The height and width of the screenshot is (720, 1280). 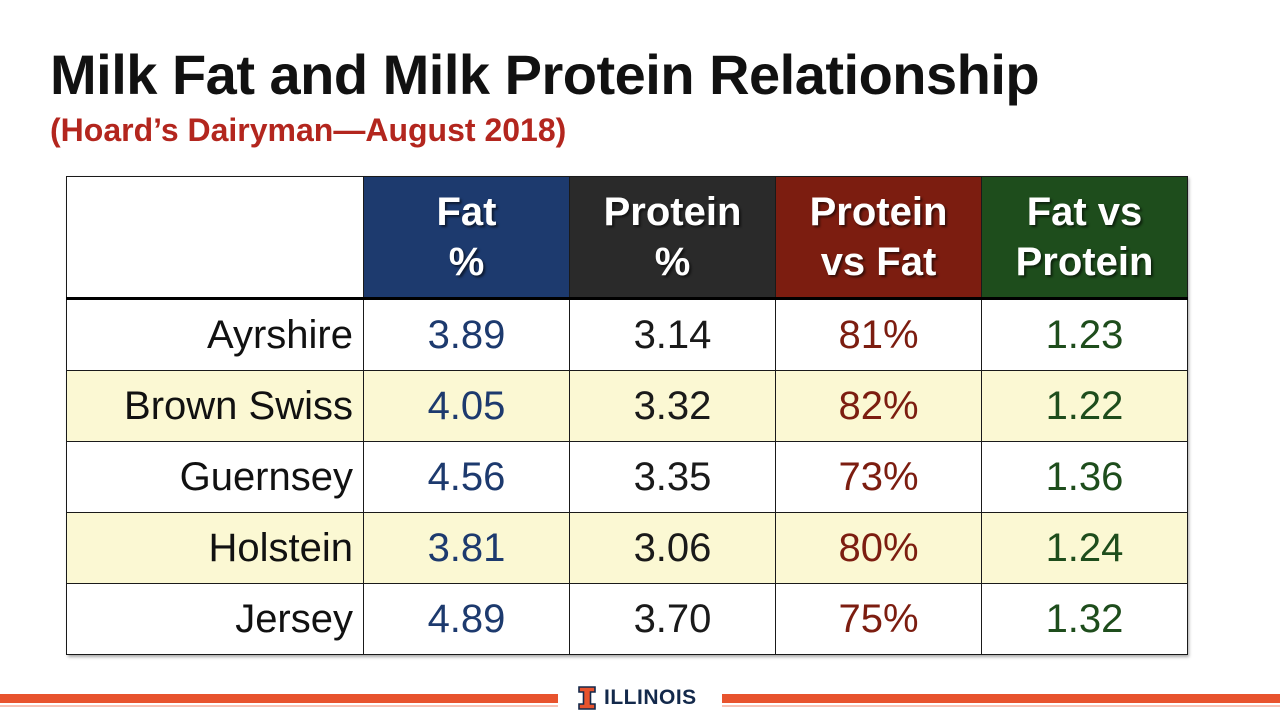 I want to click on fat-value: 4.05, so click(x=466, y=406).